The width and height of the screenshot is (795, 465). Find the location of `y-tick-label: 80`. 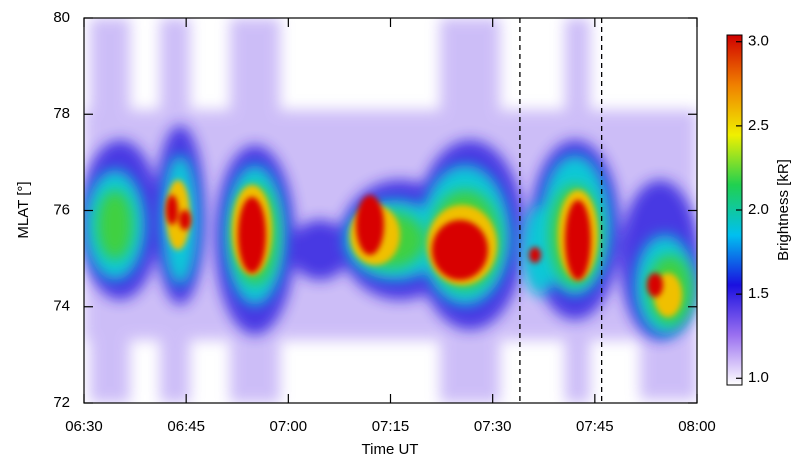

y-tick-label: 80 is located at coordinates (61, 17).